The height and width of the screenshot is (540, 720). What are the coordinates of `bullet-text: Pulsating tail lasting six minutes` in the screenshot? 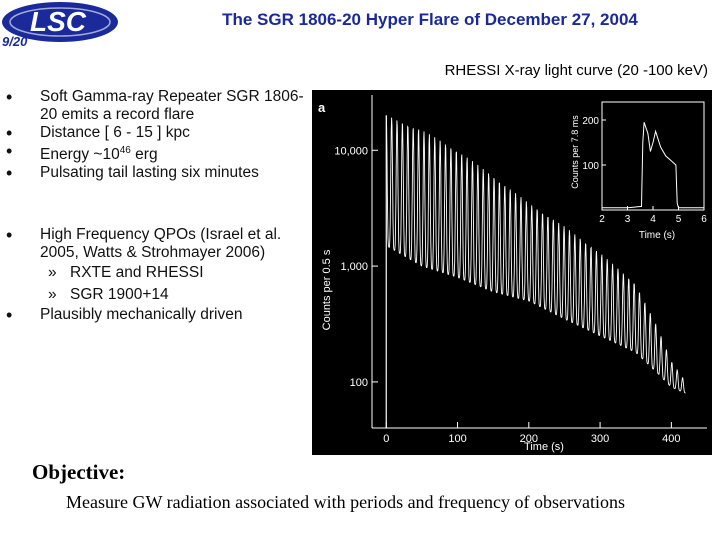 It's located at (149, 173).